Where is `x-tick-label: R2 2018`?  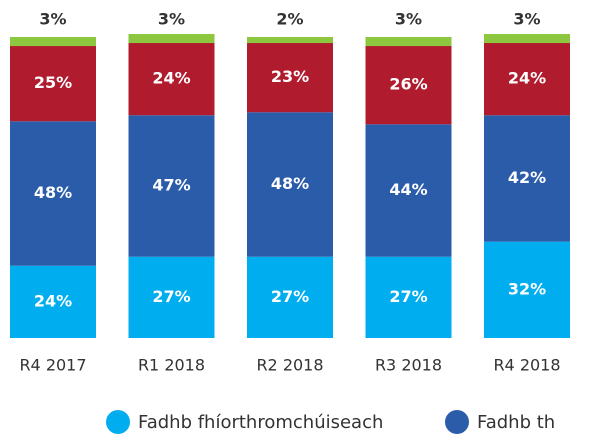
x-tick-label: R2 2018 is located at coordinates (289, 365).